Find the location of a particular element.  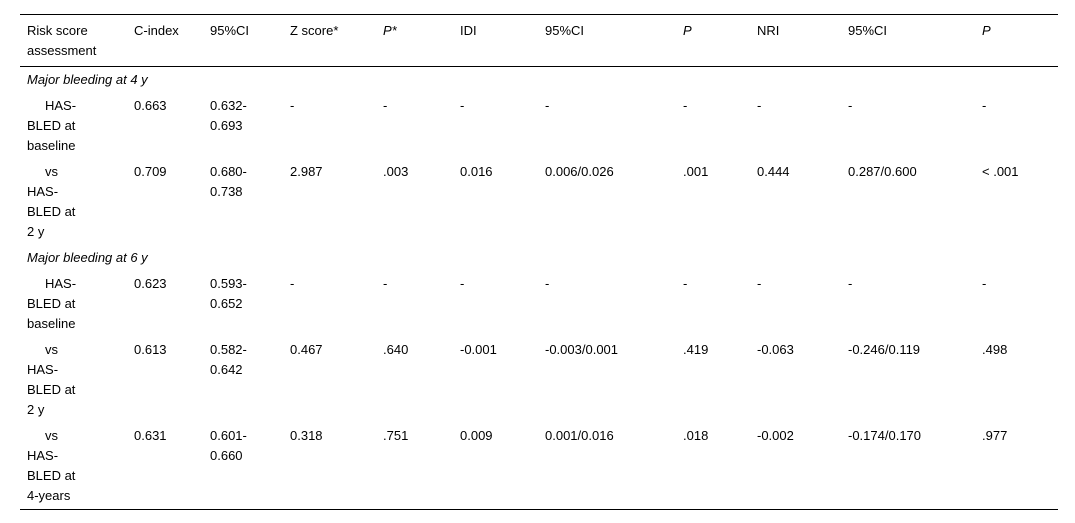

value-cell: -0.063 is located at coordinates (775, 349).